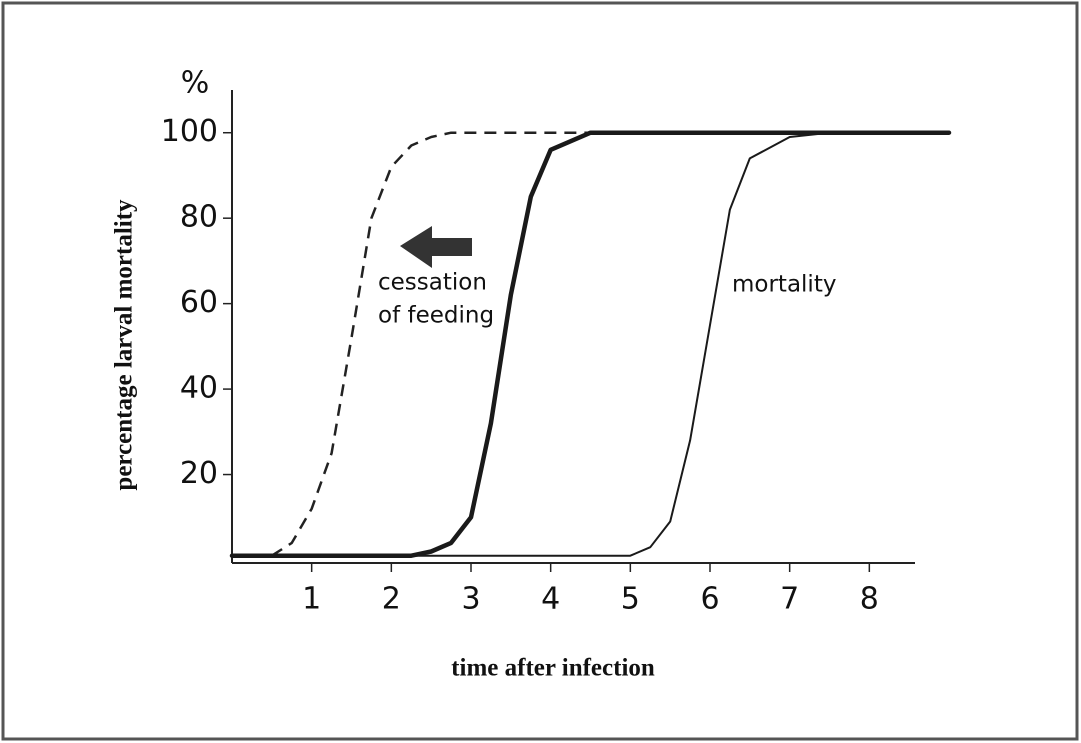  What do you see at coordinates (391, 599) in the screenshot?
I see `x-tick-label: 2` at bounding box center [391, 599].